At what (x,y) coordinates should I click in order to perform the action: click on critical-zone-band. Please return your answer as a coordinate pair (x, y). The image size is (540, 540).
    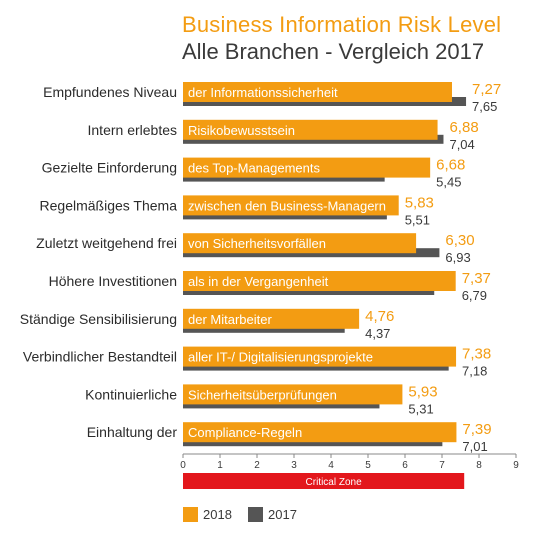
    Looking at the image, I should click on (324, 481).